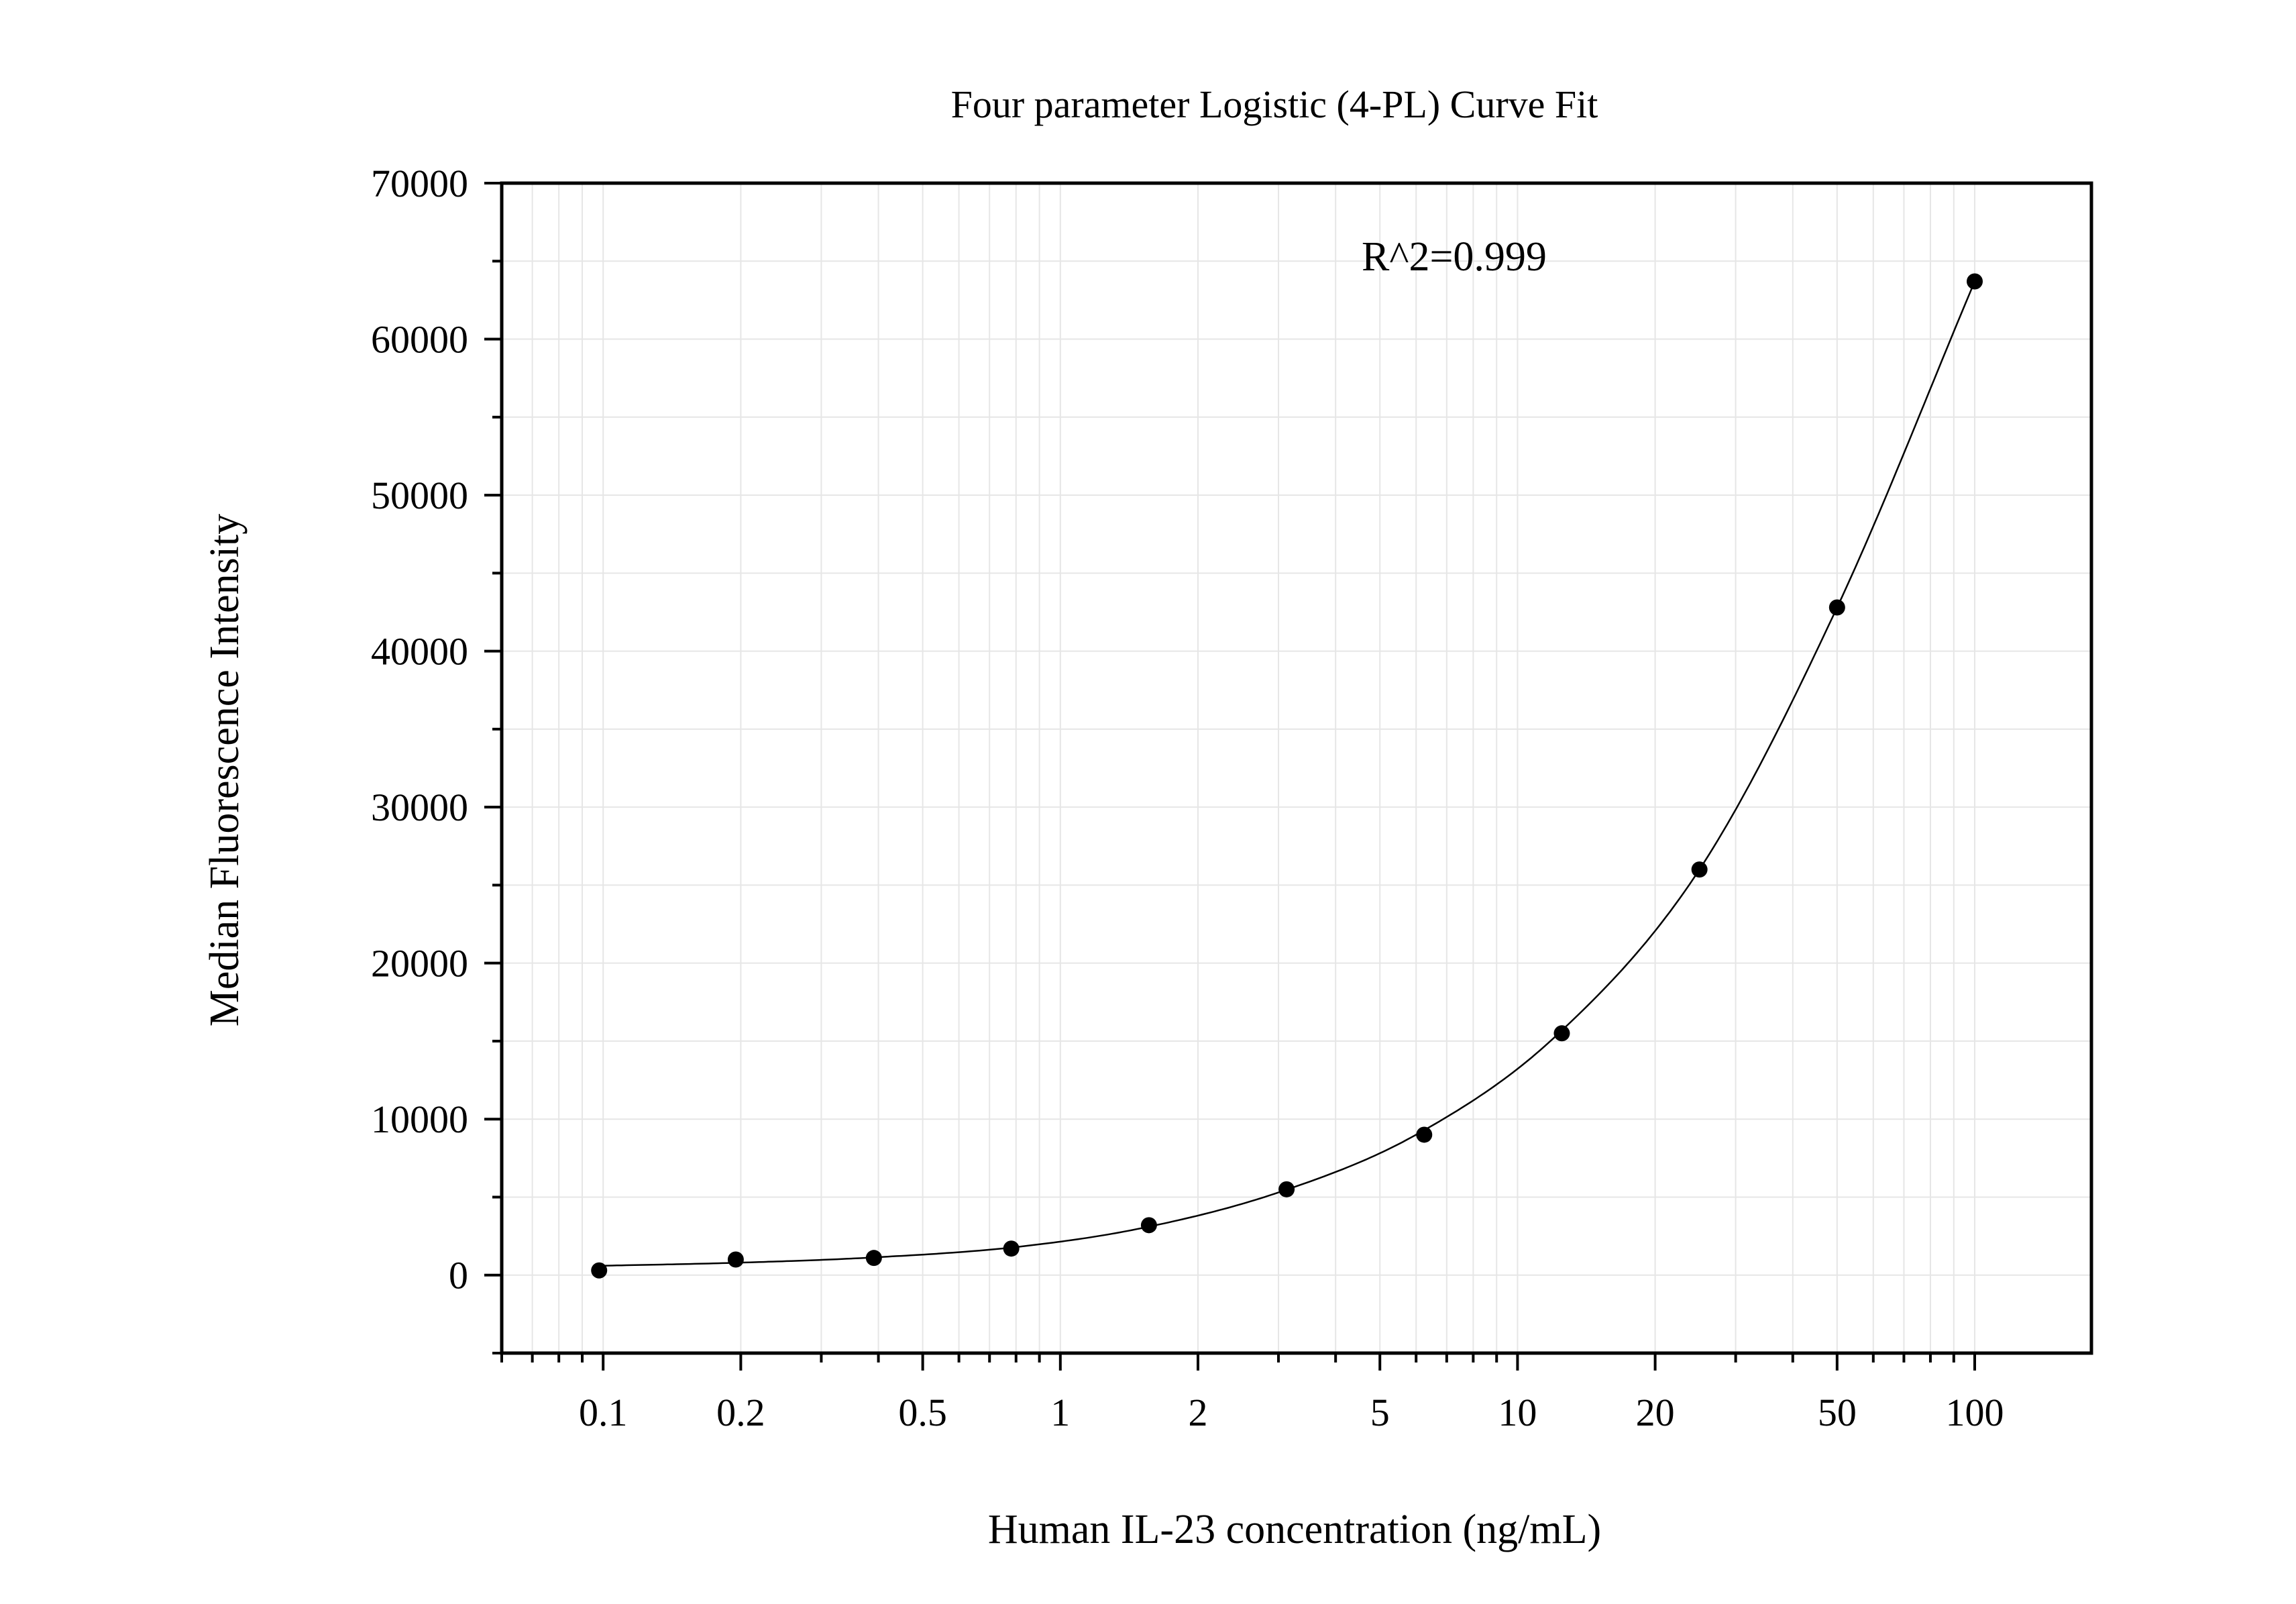 The height and width of the screenshot is (1604, 2296). Describe the element at coordinates (1294, 1529) in the screenshot. I see `x-axis-title: Human IL-23 concentration (ng/mL)` at that location.